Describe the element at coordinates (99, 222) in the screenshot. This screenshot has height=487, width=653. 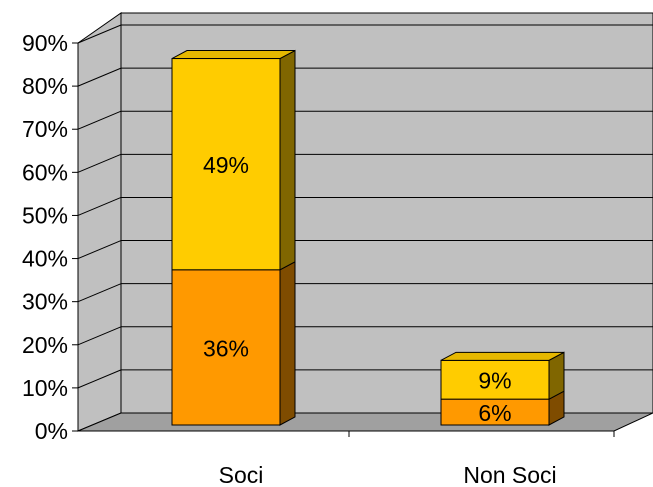
I see `chart-side-wall` at that location.